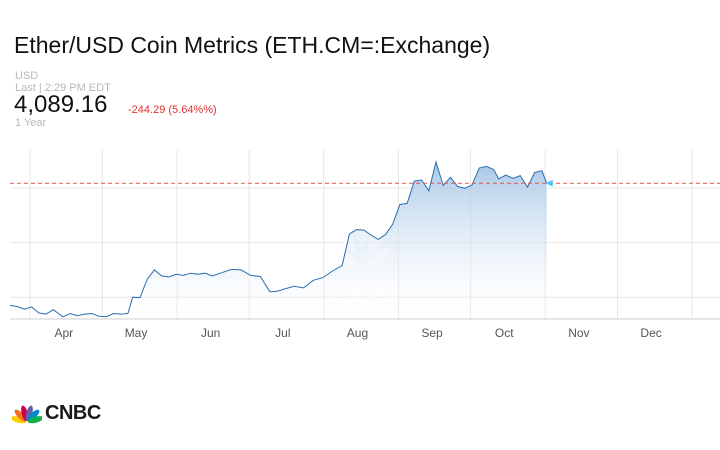 The width and height of the screenshot is (720, 450). What do you see at coordinates (504, 333) in the screenshot?
I see `x-tick-label: Oct` at bounding box center [504, 333].